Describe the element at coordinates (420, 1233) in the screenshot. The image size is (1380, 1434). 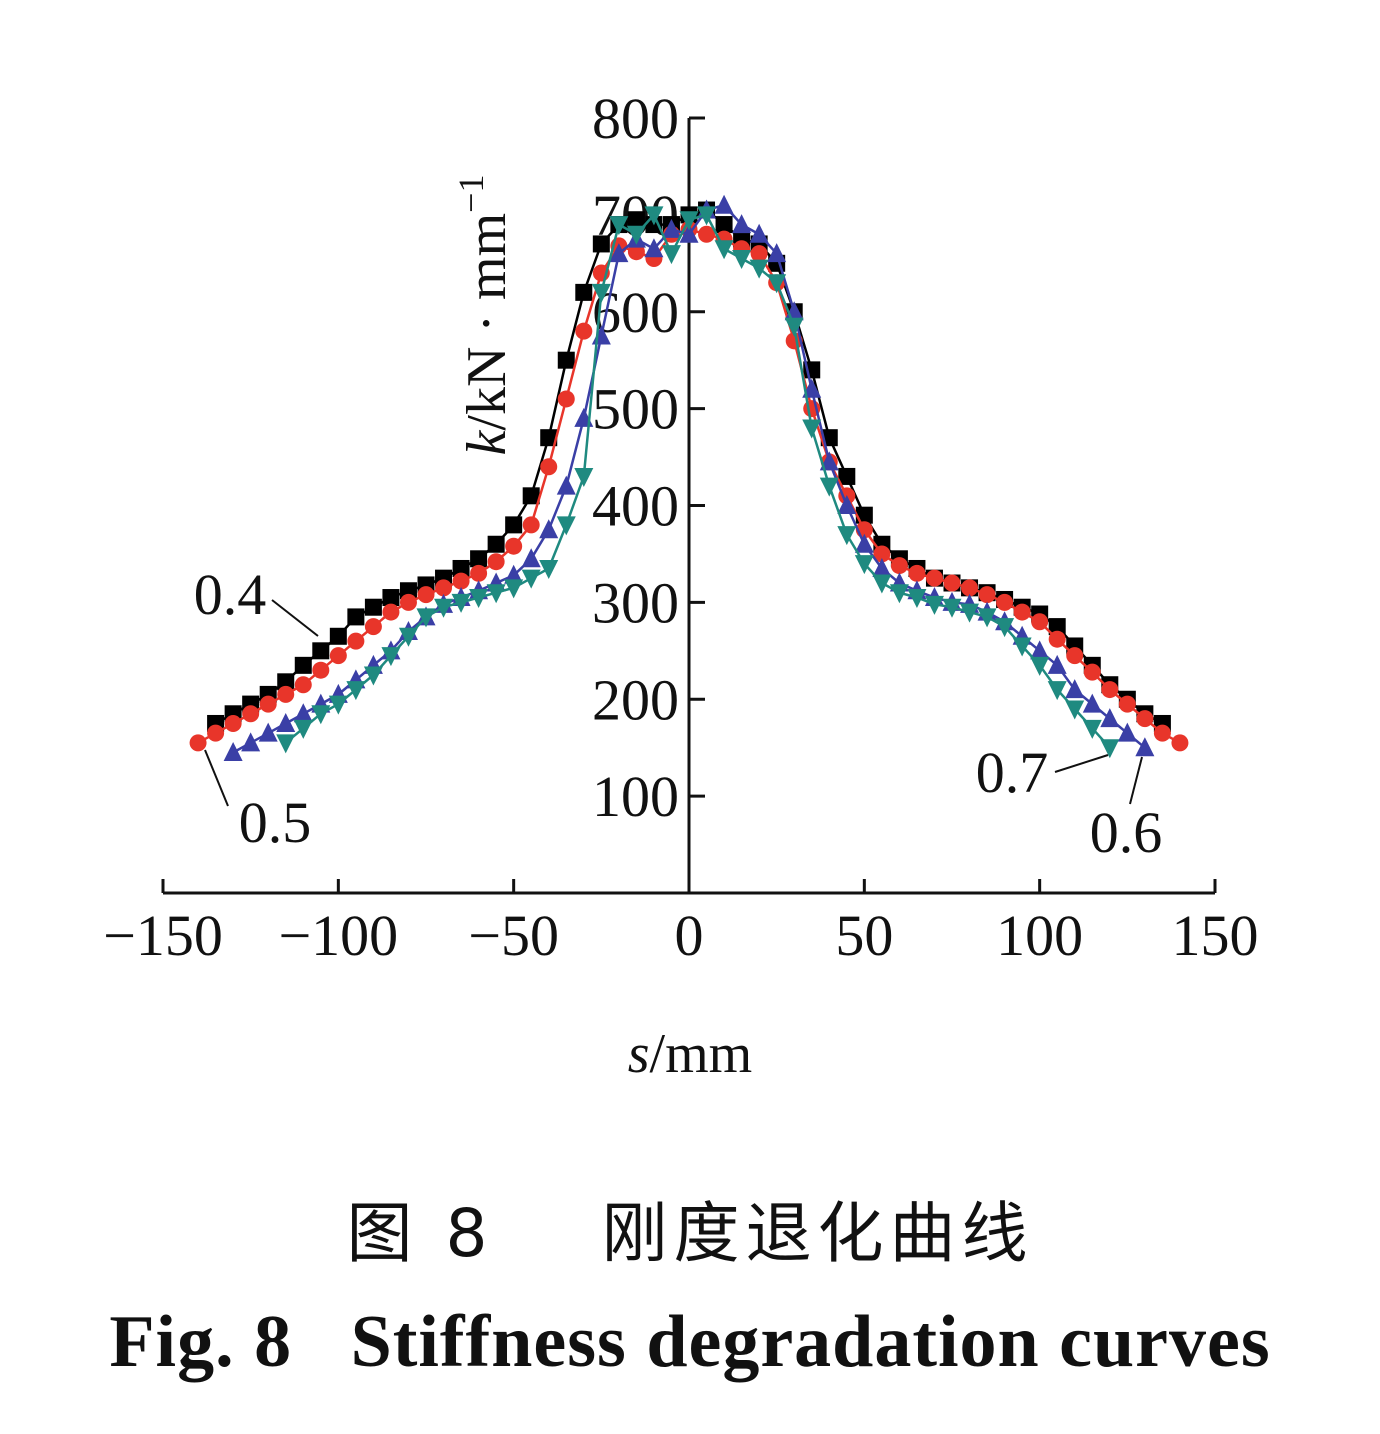
I see `caption-cn-prefix: 图 8` at that location.